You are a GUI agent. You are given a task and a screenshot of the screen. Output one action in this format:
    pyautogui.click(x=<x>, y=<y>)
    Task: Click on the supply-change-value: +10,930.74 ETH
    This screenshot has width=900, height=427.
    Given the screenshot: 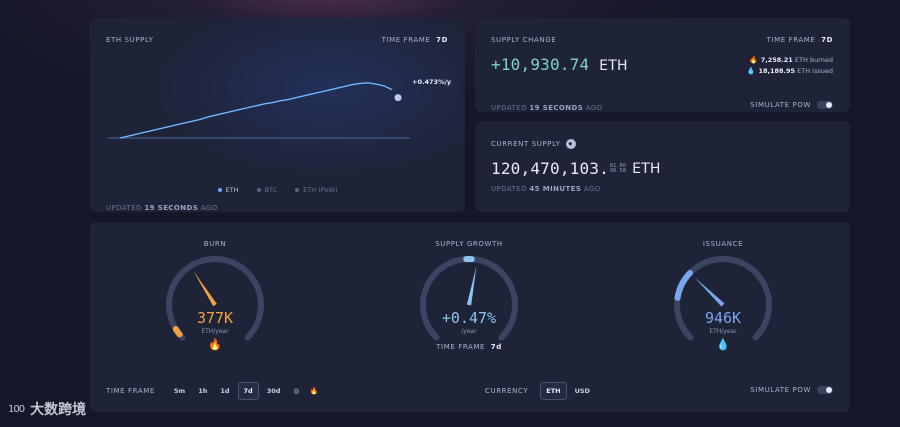 What is the action you would take?
    pyautogui.click(x=559, y=64)
    